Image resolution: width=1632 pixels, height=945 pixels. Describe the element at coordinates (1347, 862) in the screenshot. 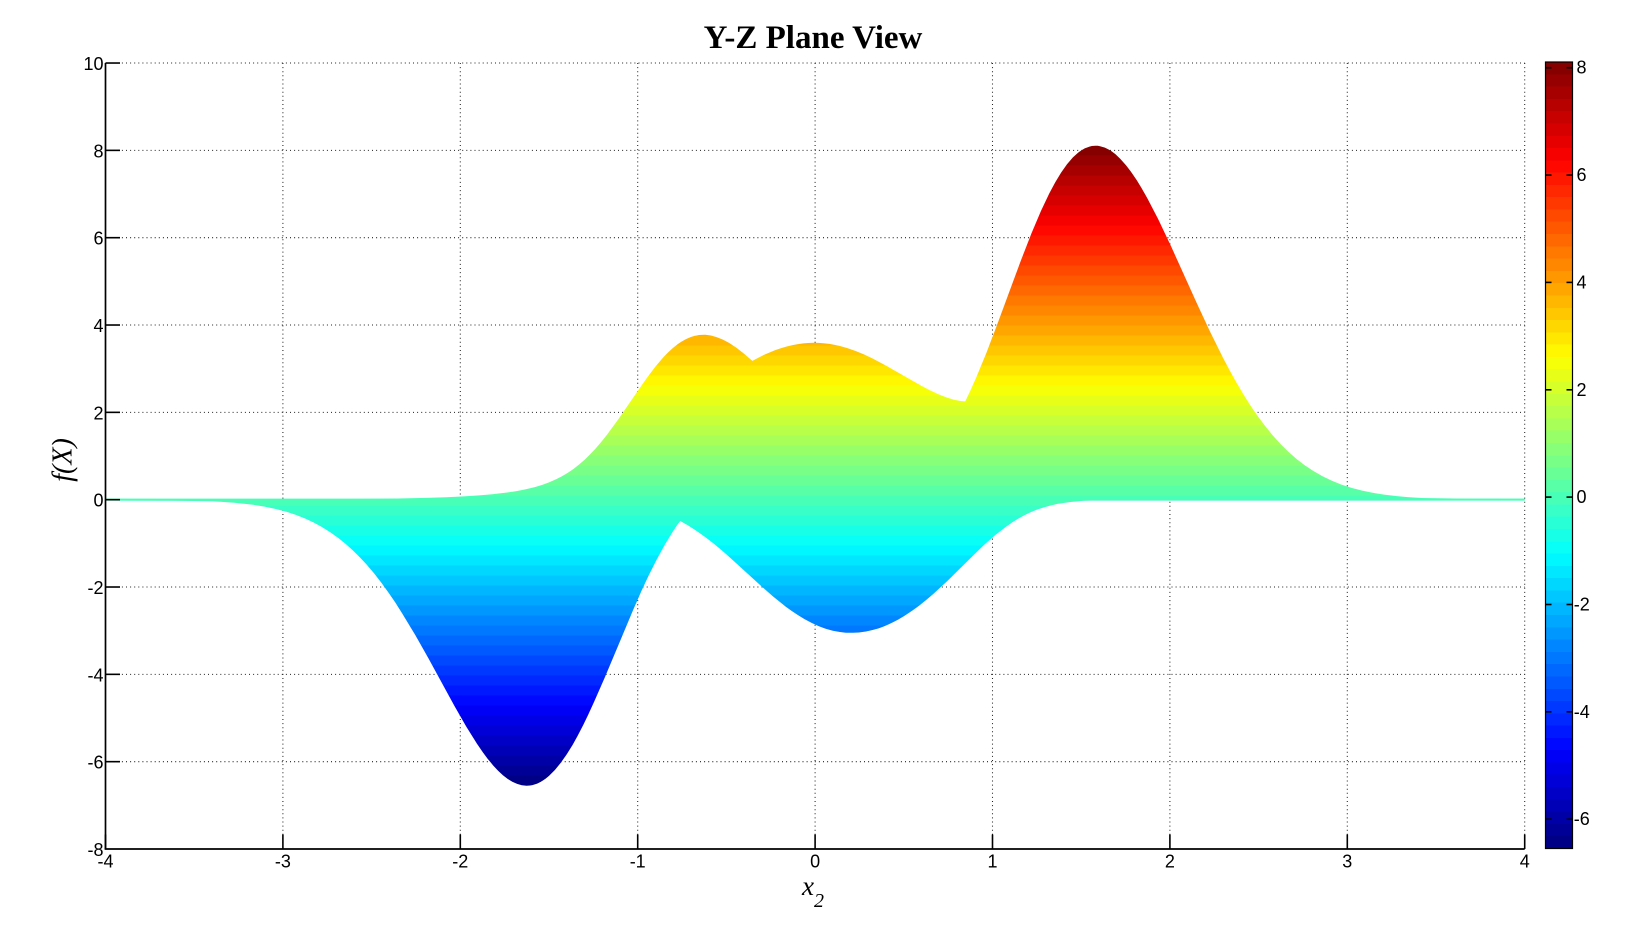

I see `svg-text: 3` at that location.